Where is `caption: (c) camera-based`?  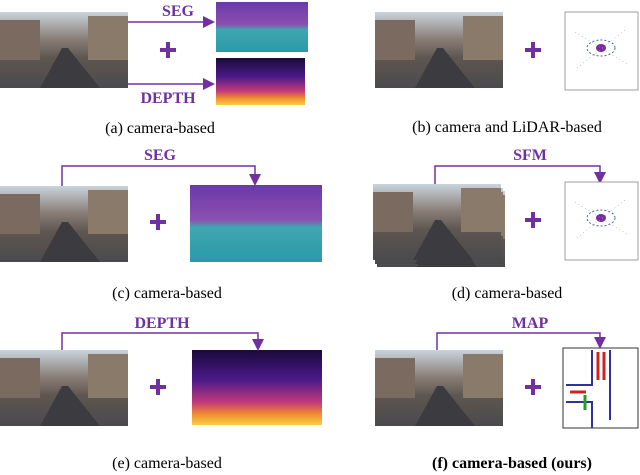 caption: (c) camera-based is located at coordinates (167, 293).